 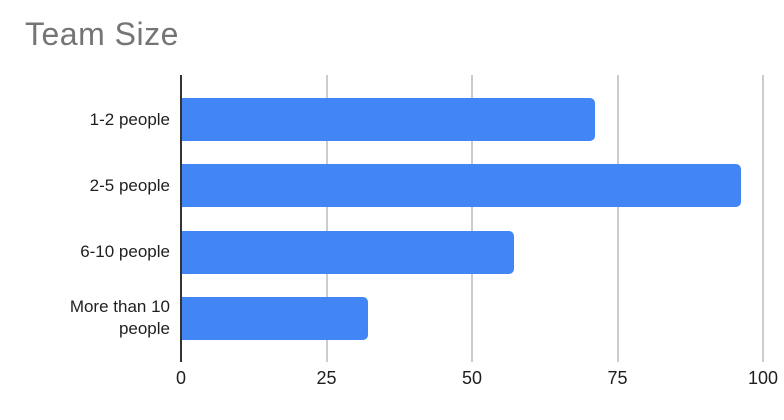 I want to click on bar-6-10-people, so click(x=348, y=252).